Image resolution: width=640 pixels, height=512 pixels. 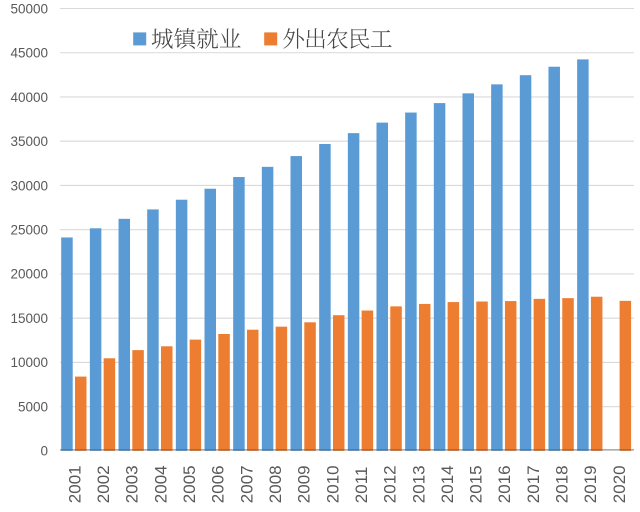 What do you see at coordinates (390, 484) in the screenshot?
I see `svg-text: 2012` at bounding box center [390, 484].